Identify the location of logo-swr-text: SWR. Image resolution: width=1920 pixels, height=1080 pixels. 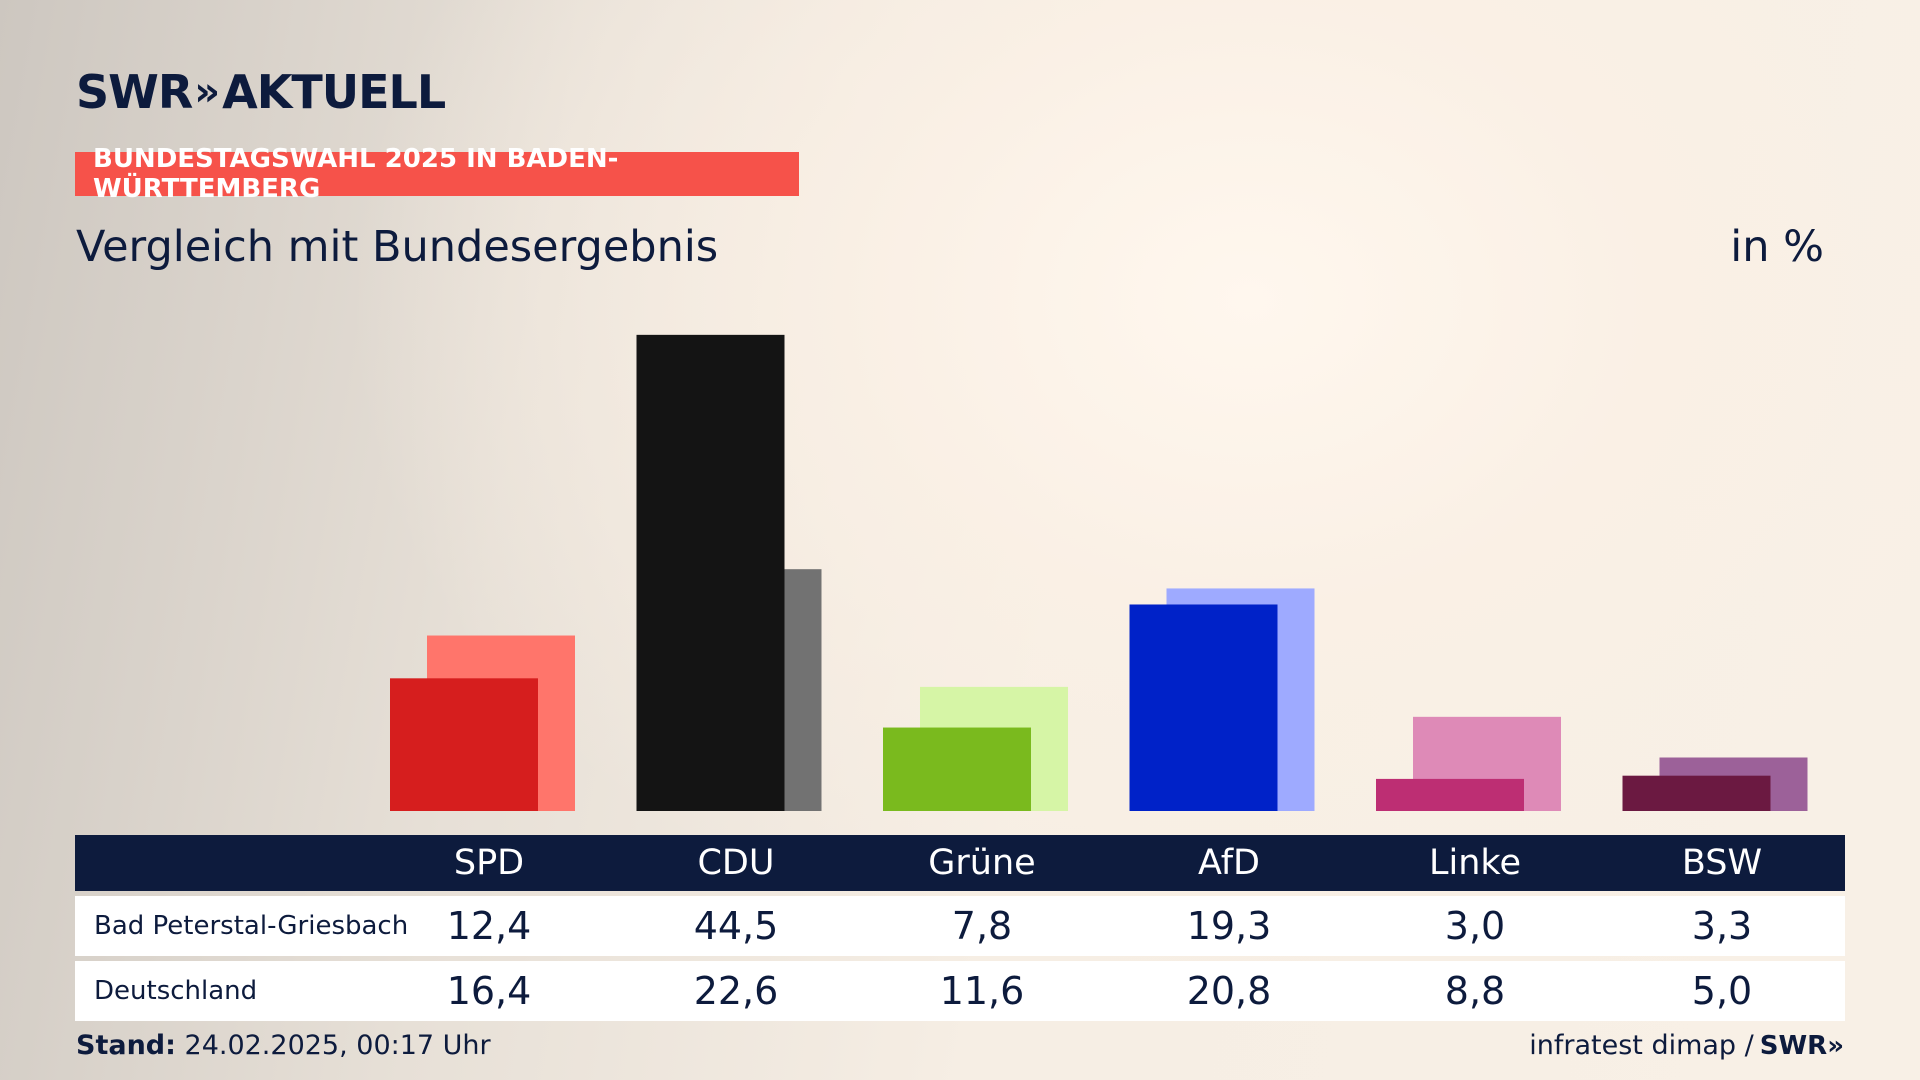
(134, 92).